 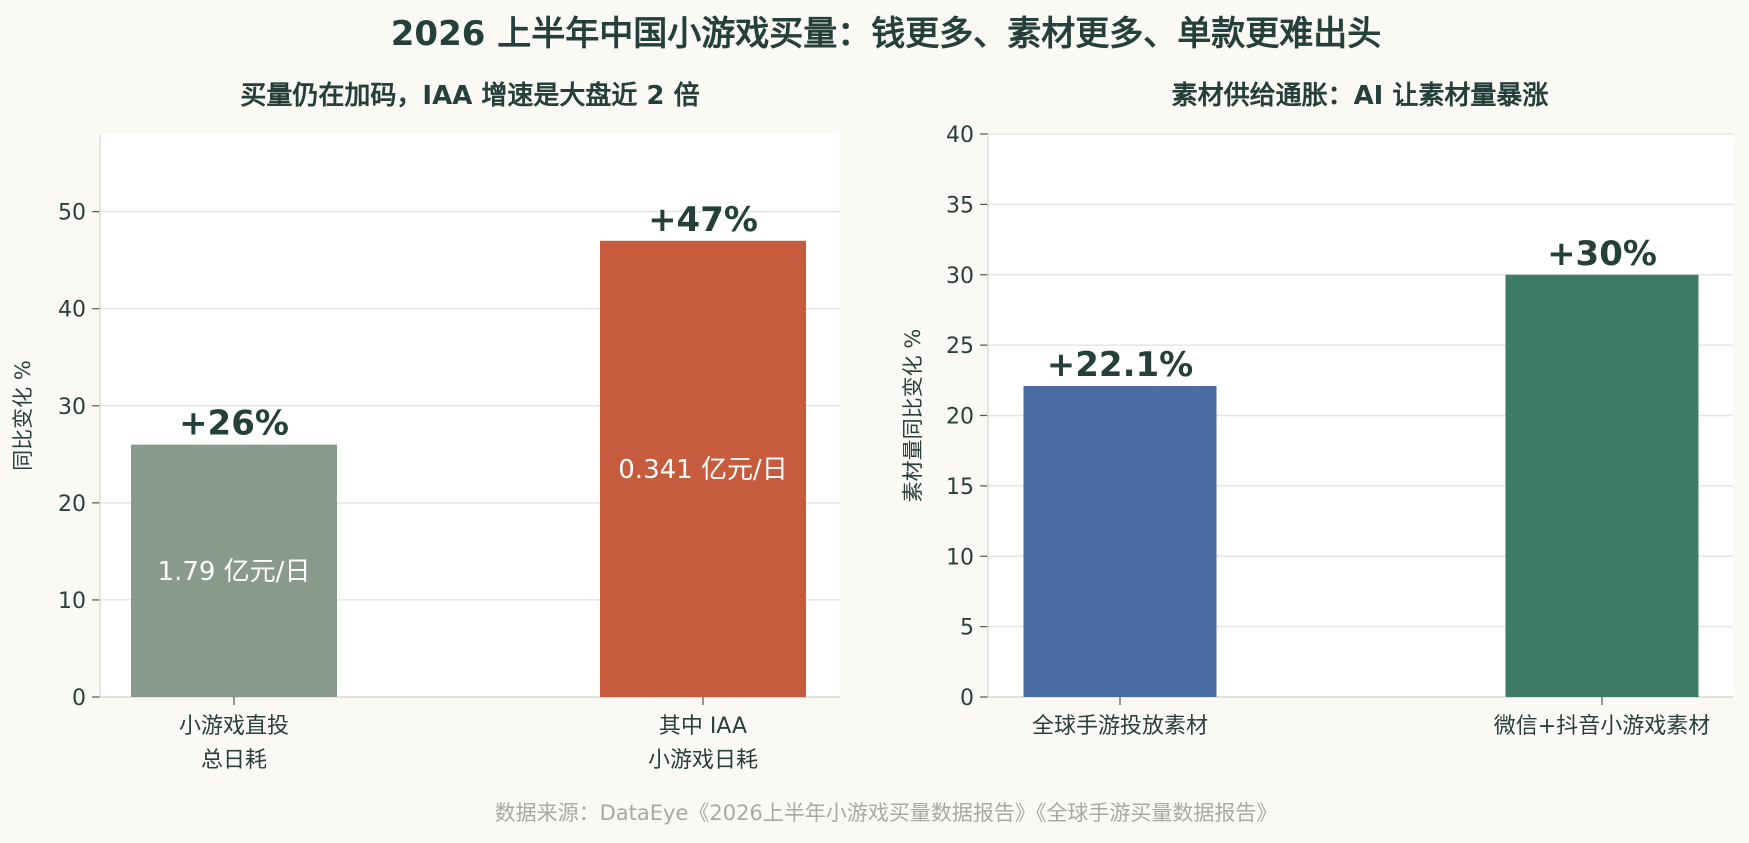 What do you see at coordinates (23, 415) in the screenshot?
I see `y-axis-label: 同比变化 %` at bounding box center [23, 415].